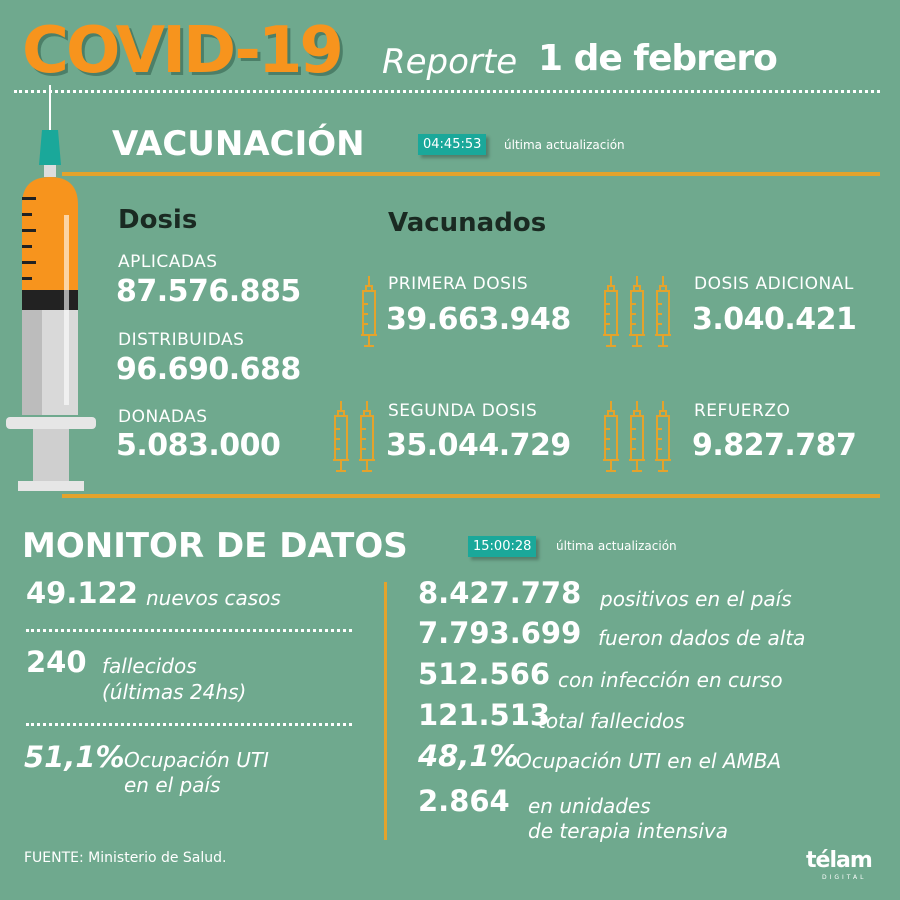  What do you see at coordinates (500, 633) in the screenshot?
I see `stat-value: 7.793.699` at bounding box center [500, 633].